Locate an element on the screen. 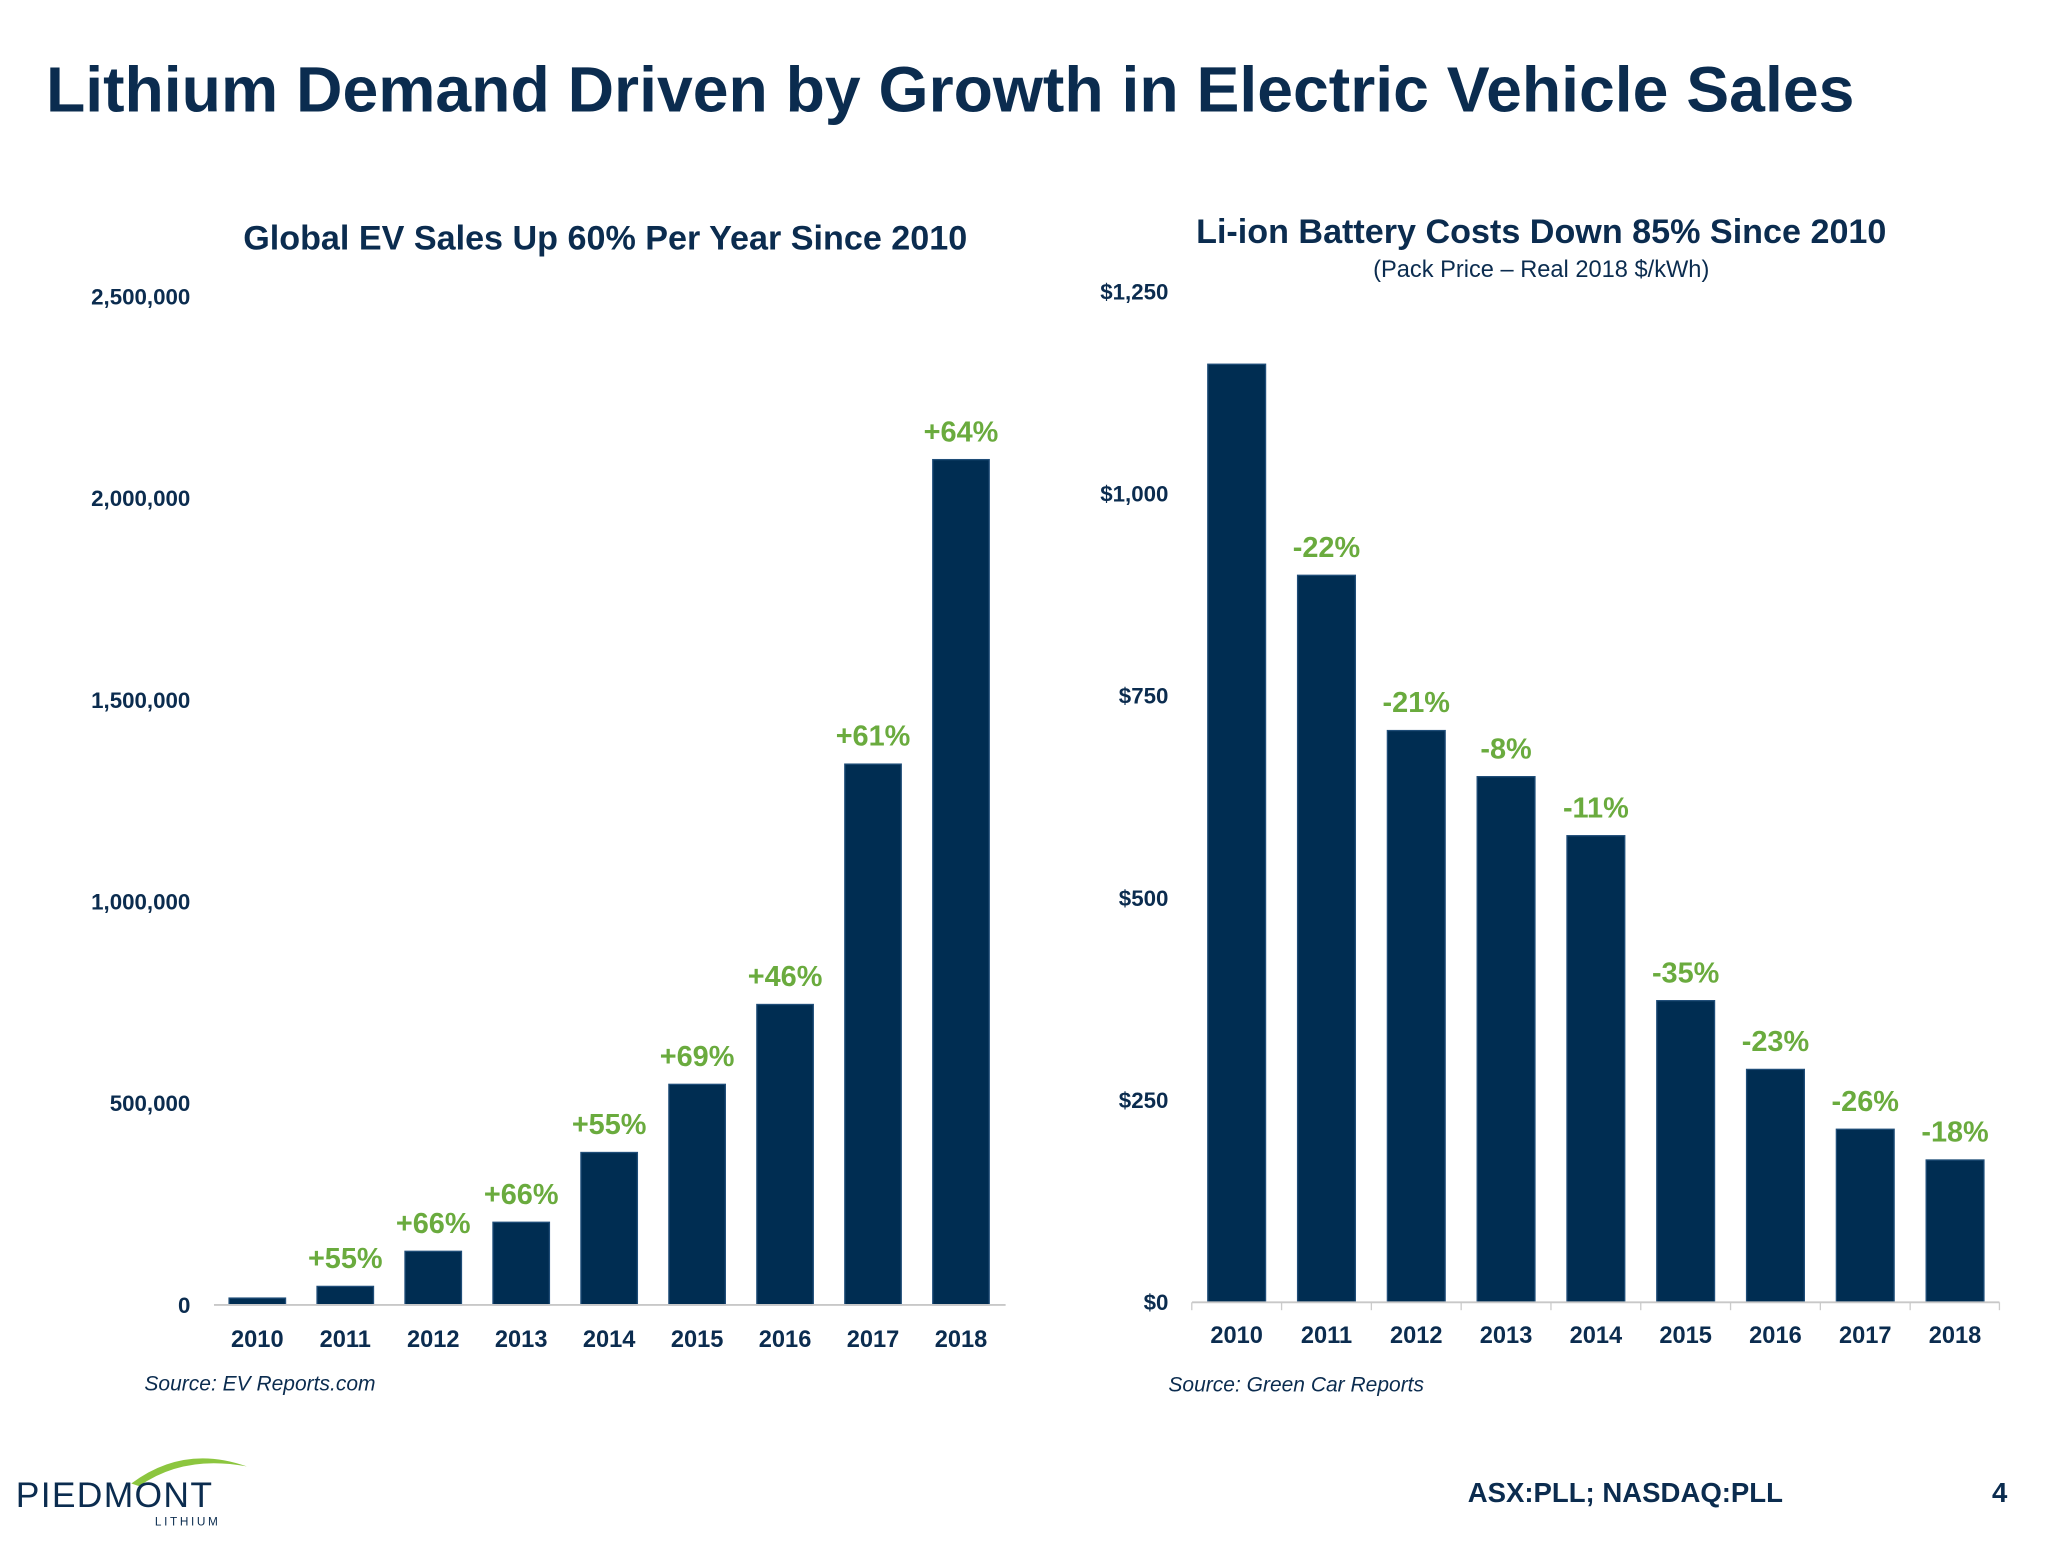 This screenshot has width=2048, height=1541. data-label: -18% is located at coordinates (1954, 1133).